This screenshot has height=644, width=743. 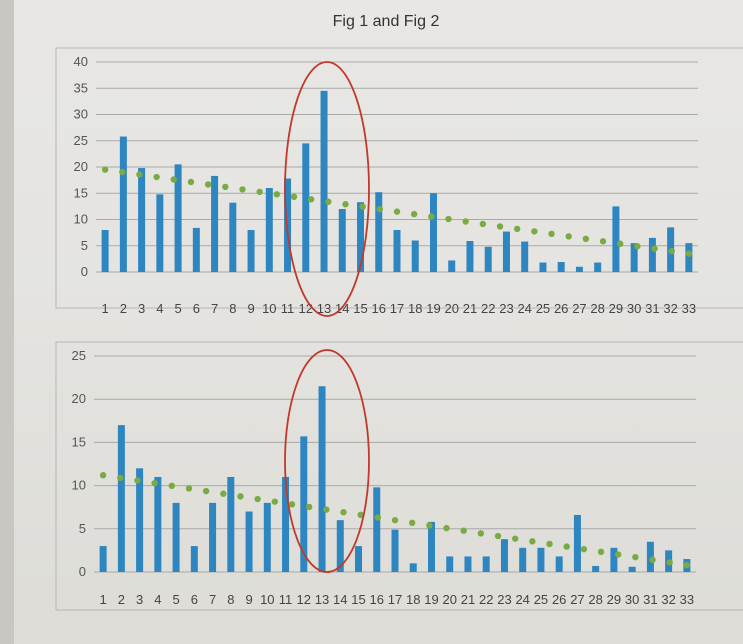 I want to click on x-tick-label: 6, so click(x=194, y=599).